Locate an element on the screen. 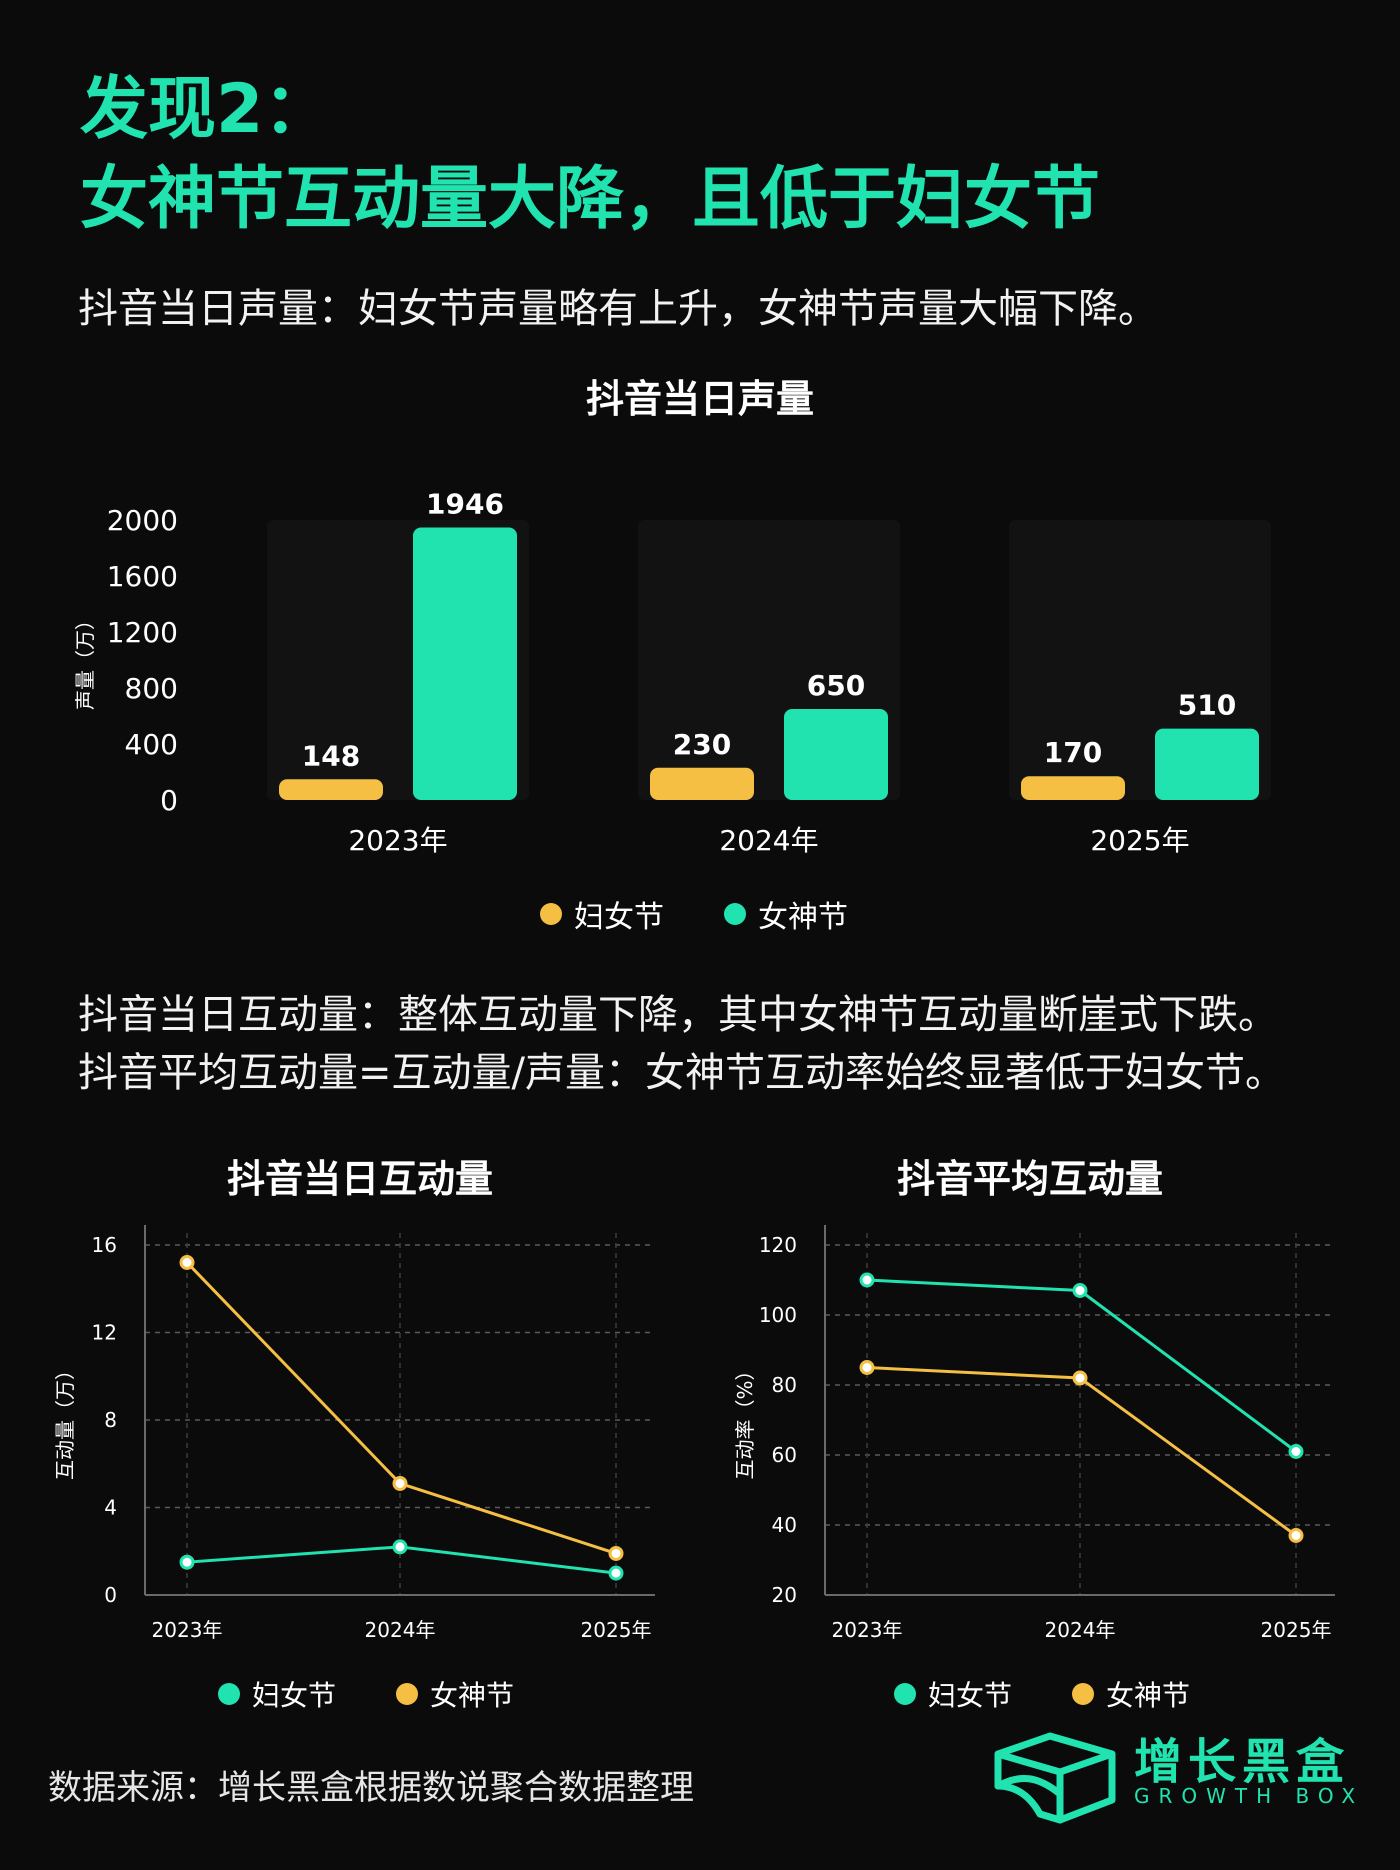 This screenshot has height=1870, width=1400. interaction-line-chart: 0 4 8 12 16 互动量（万） 2023年 2024年 2025年 is located at coordinates (354, 1433).